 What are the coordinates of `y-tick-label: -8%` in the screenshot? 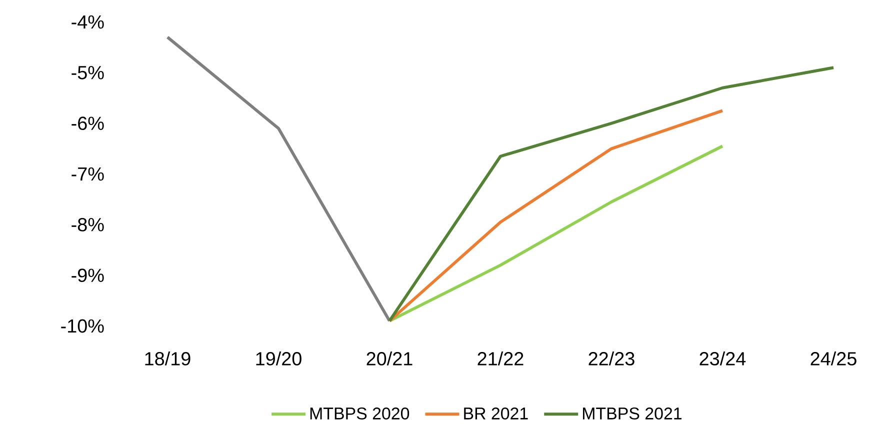 It's located at (88, 225).